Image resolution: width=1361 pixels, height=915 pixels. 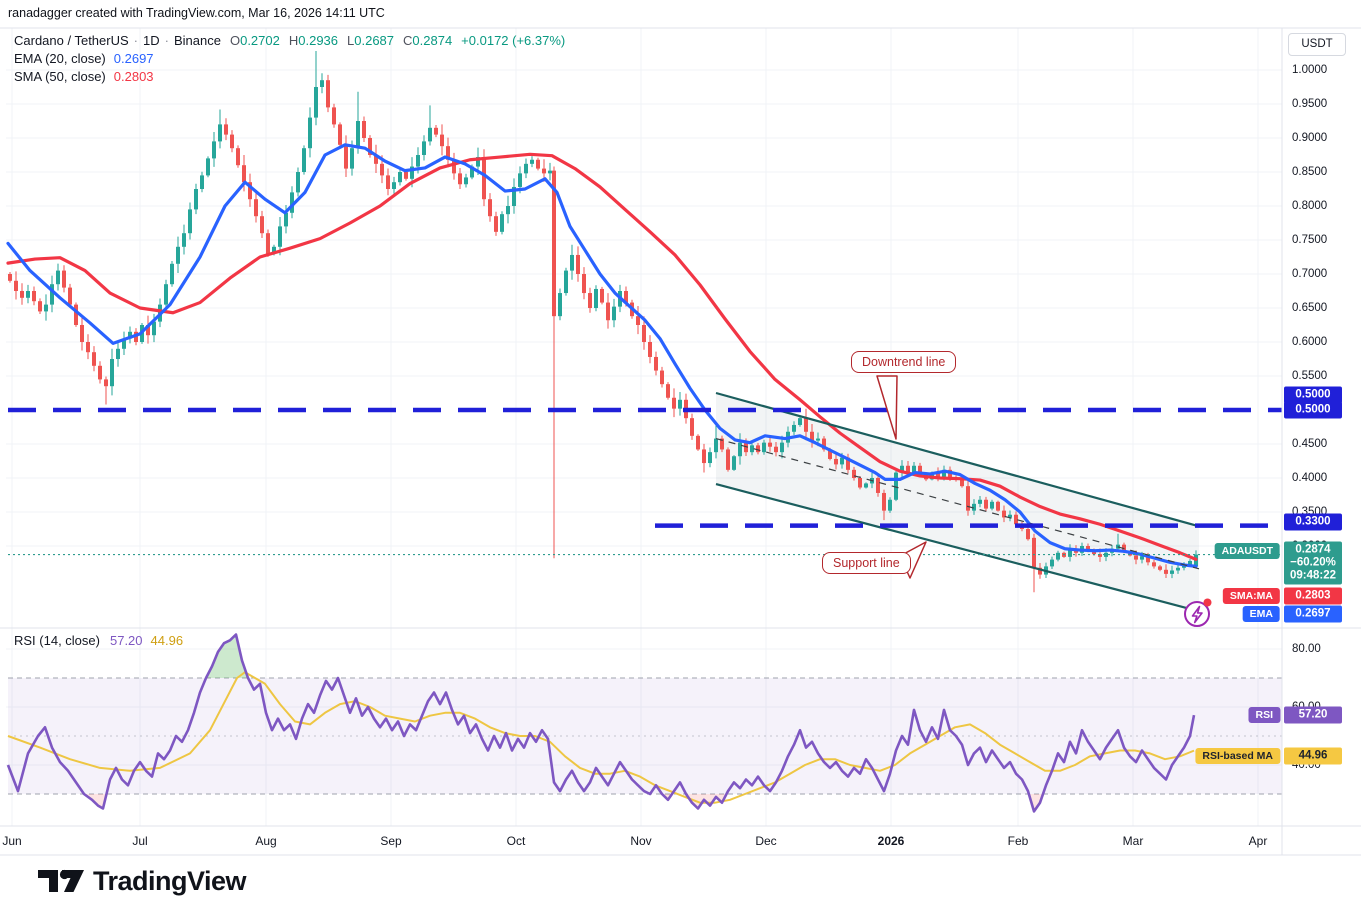 What do you see at coordinates (141, 881) in the screenshot?
I see `tradingview-logo: TradingView` at bounding box center [141, 881].